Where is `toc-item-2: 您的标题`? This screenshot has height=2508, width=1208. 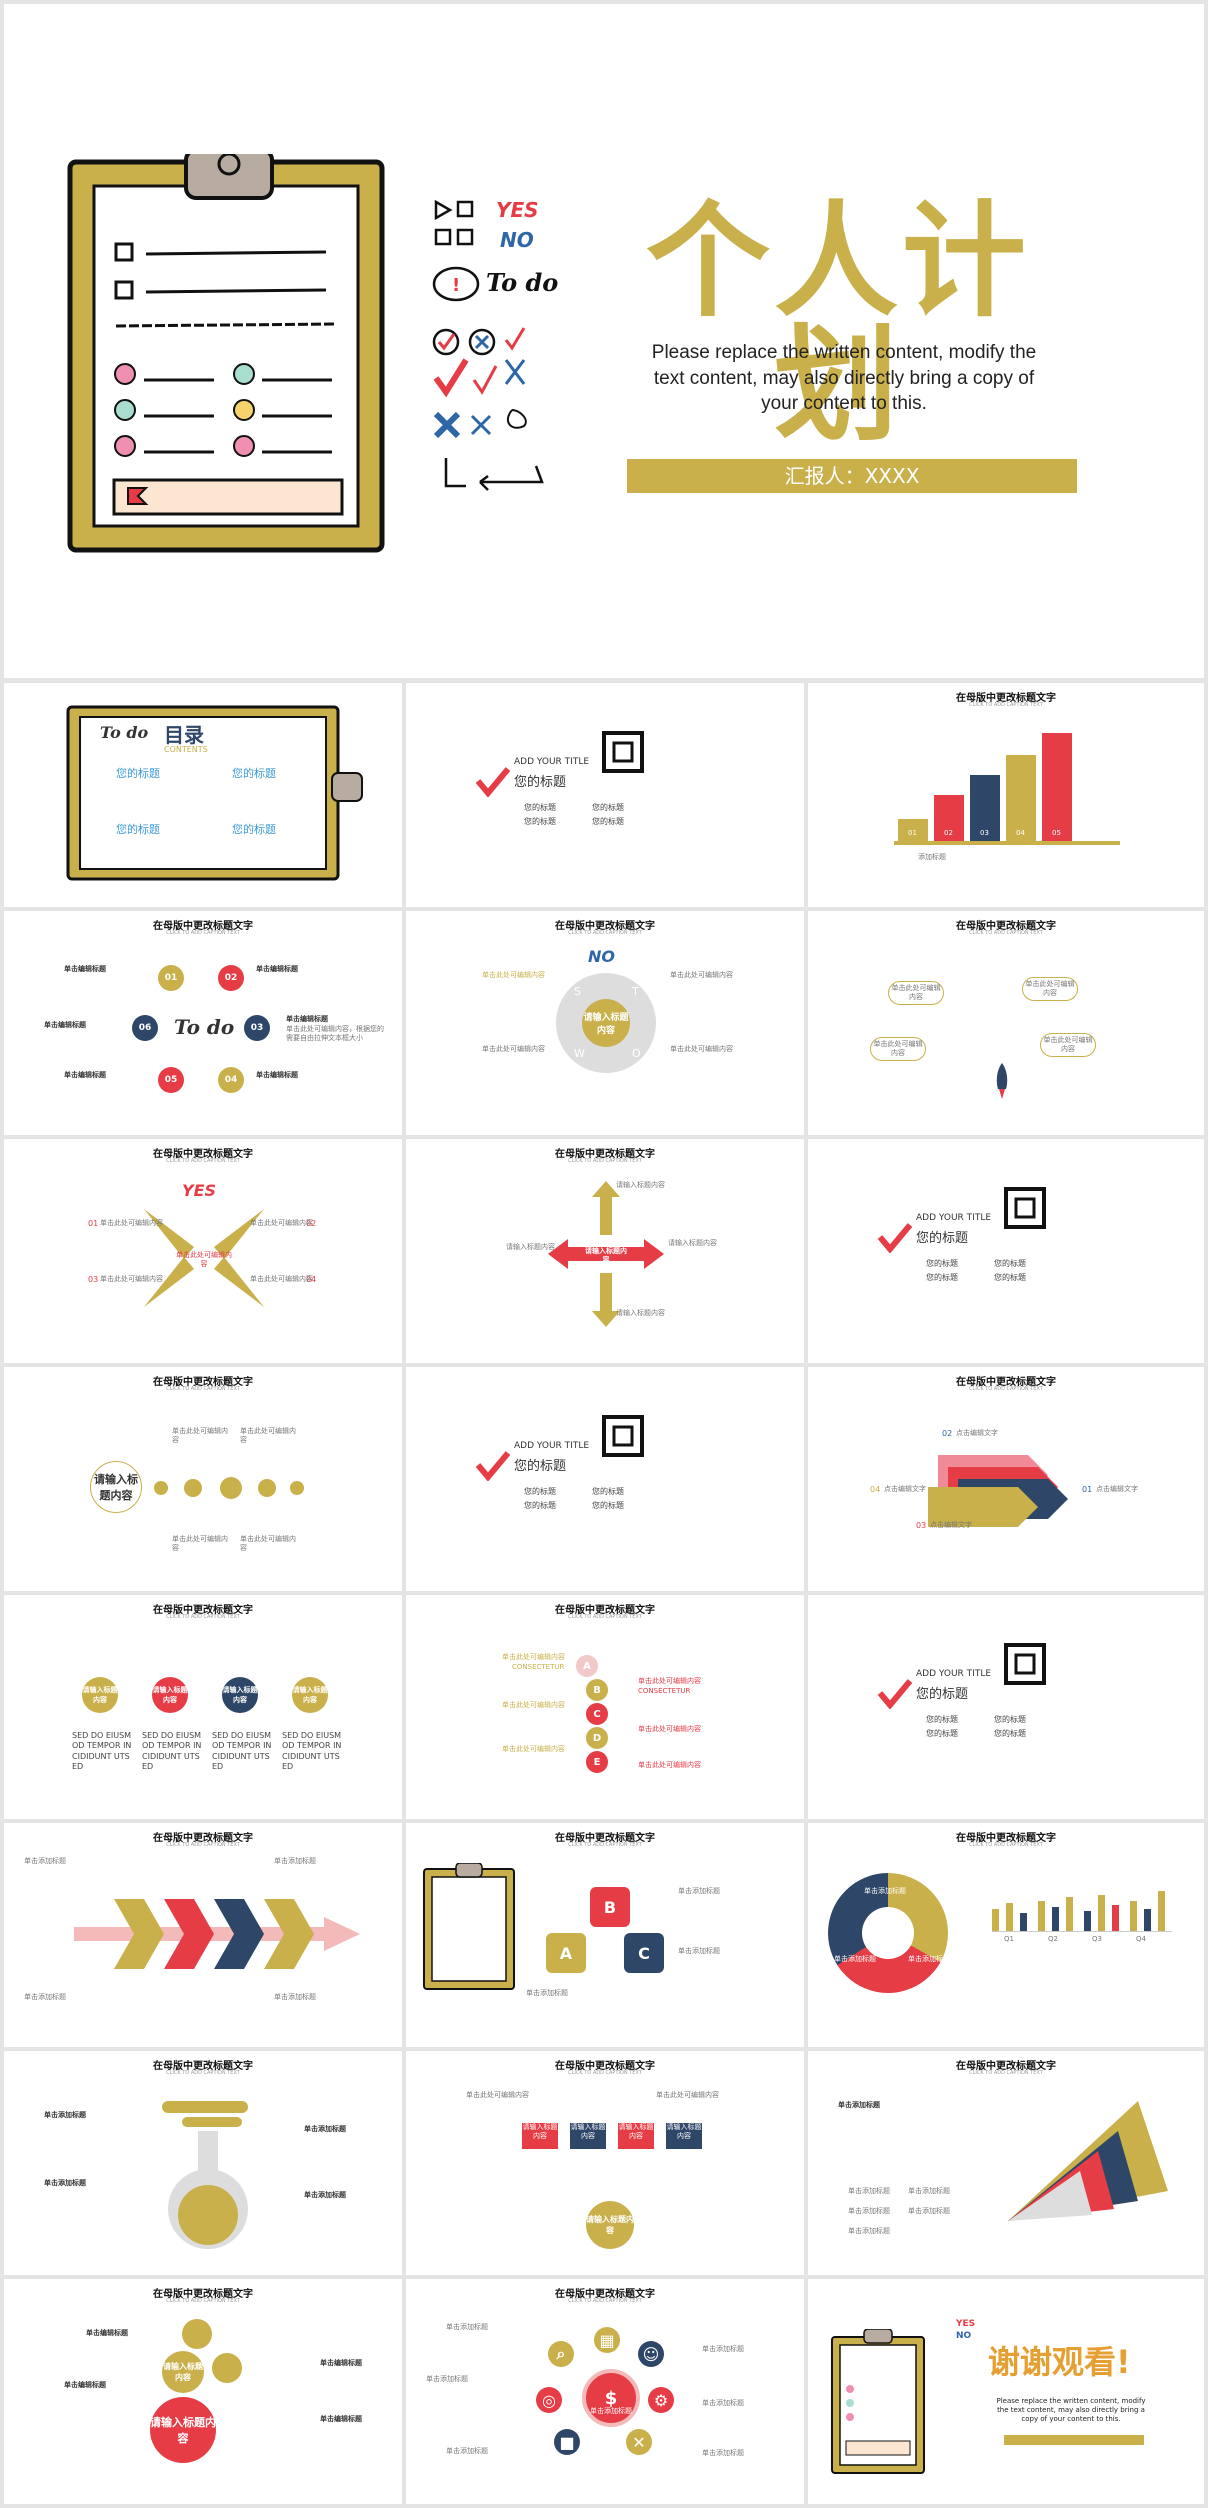 toc-item-2: 您的标题 is located at coordinates (254, 773).